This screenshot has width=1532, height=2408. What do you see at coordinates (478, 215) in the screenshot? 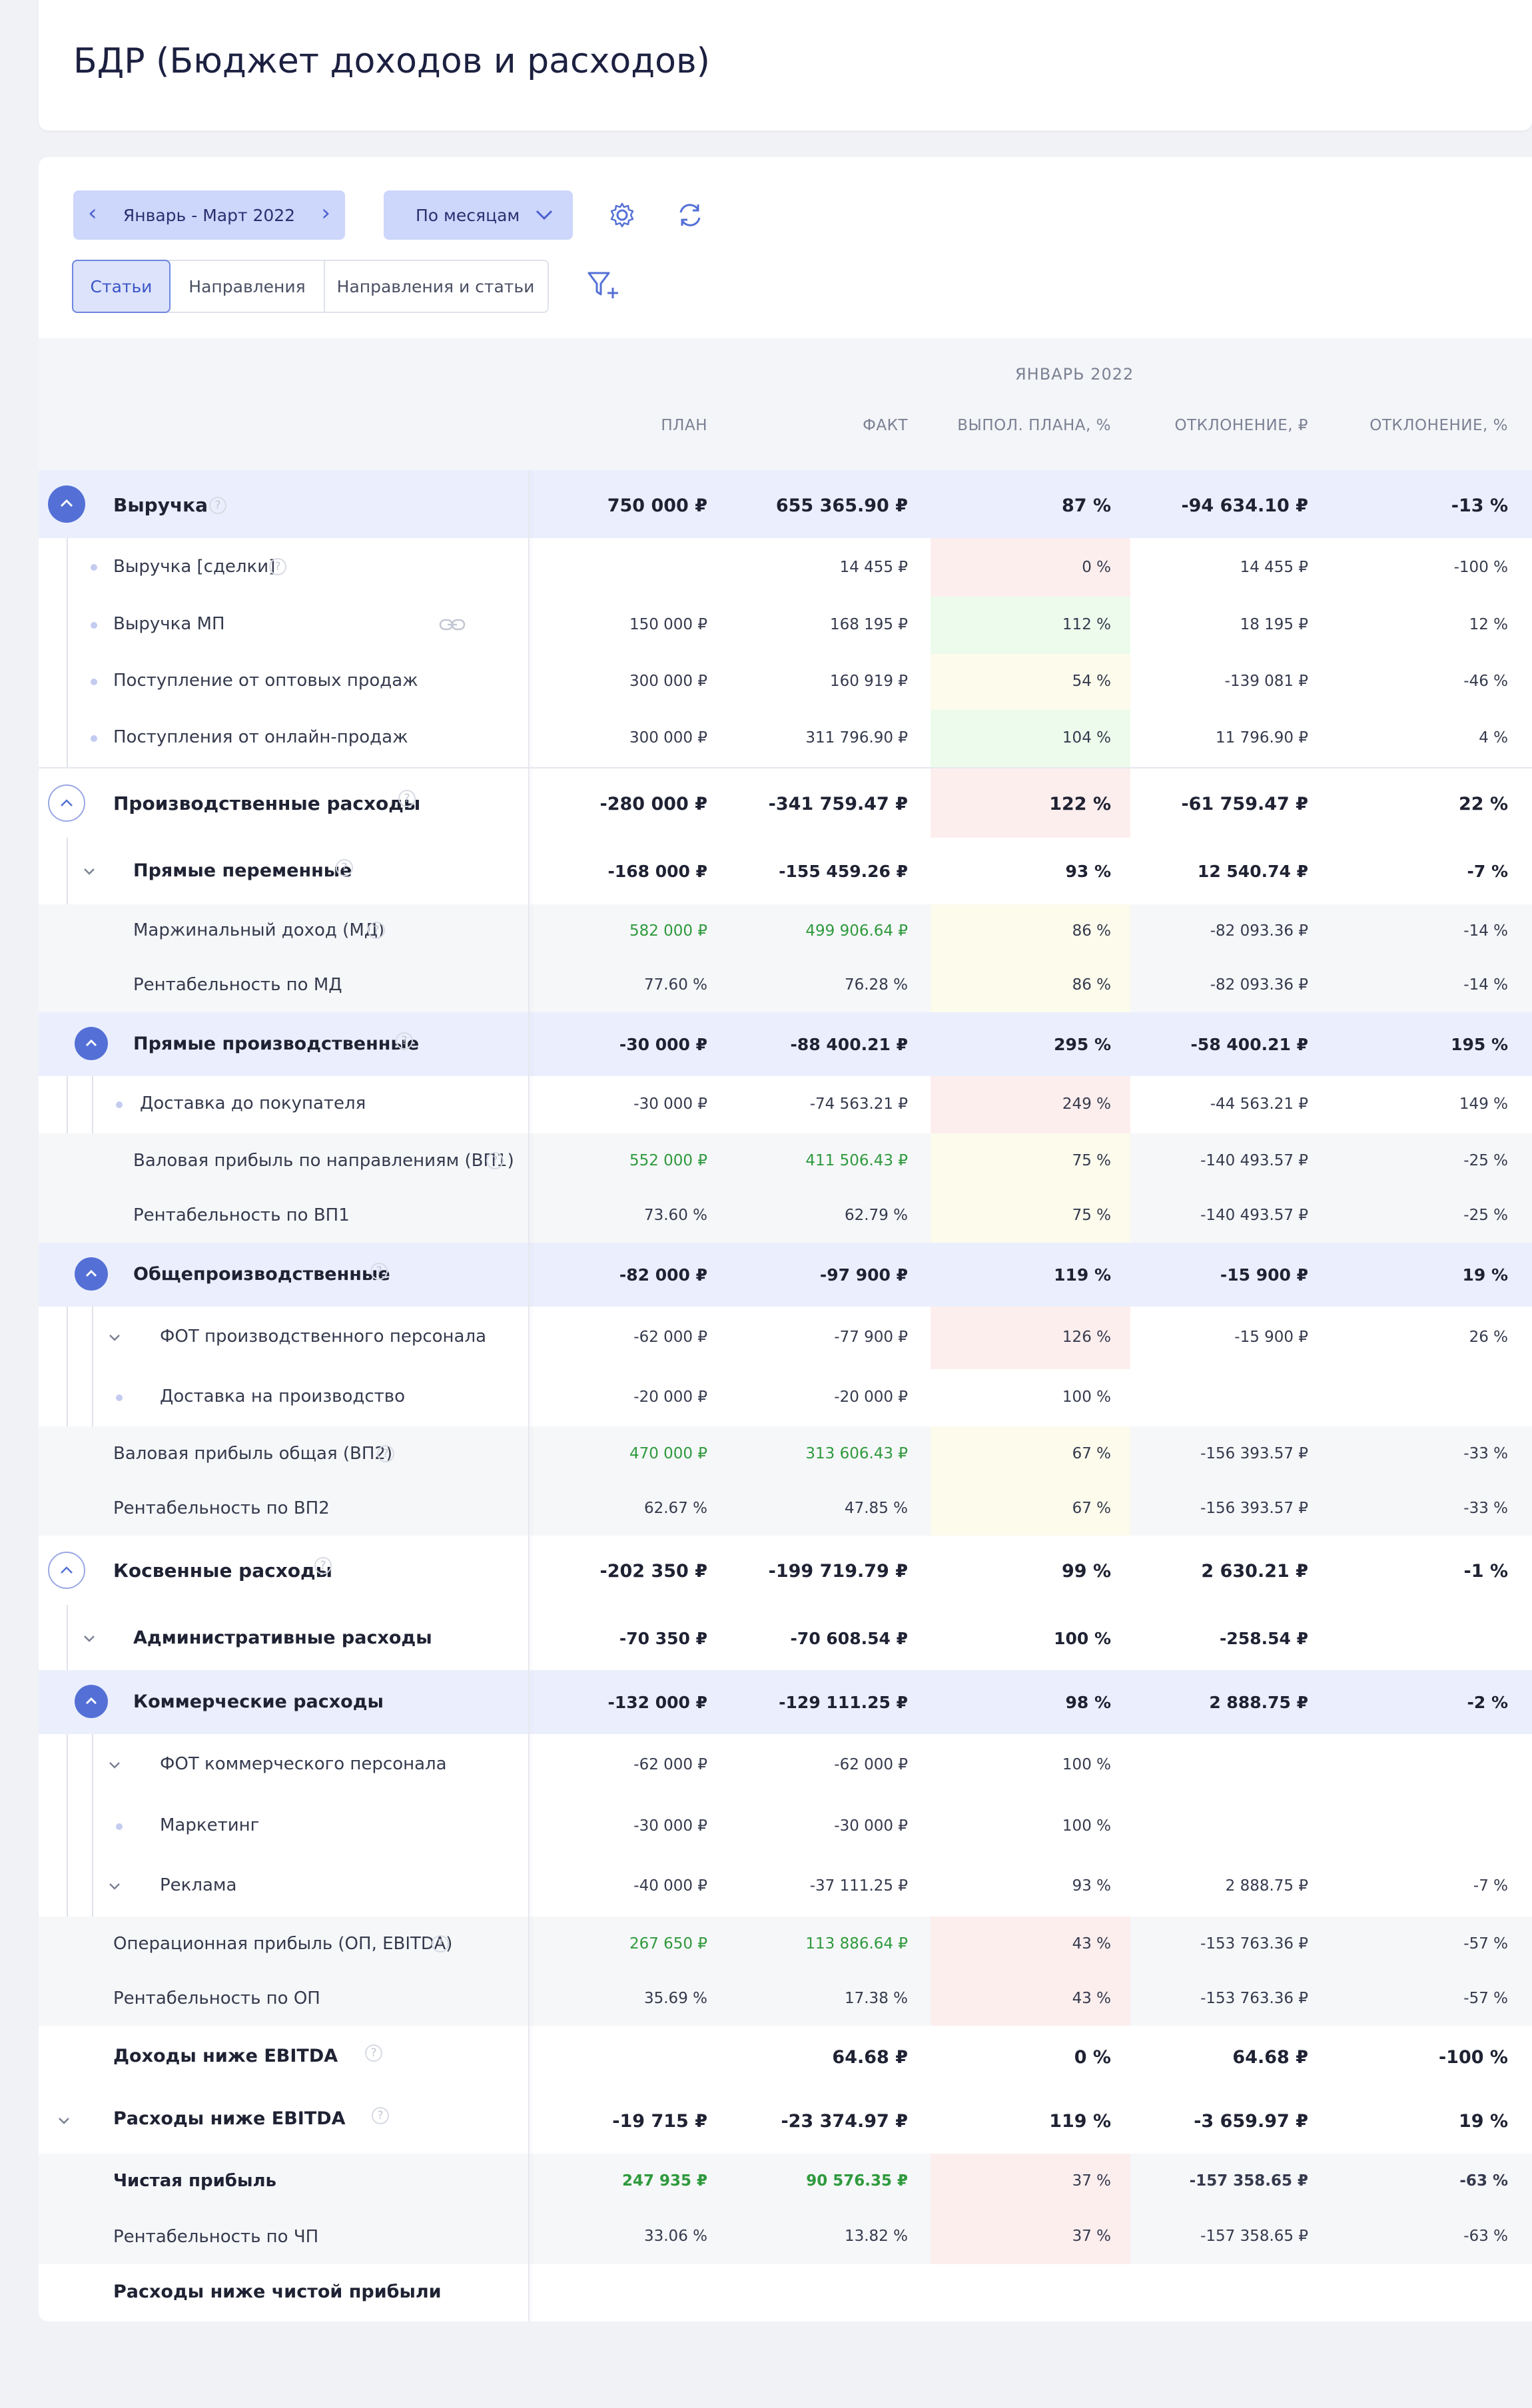
I see `grouping-dropdown: По месяцам` at bounding box center [478, 215].